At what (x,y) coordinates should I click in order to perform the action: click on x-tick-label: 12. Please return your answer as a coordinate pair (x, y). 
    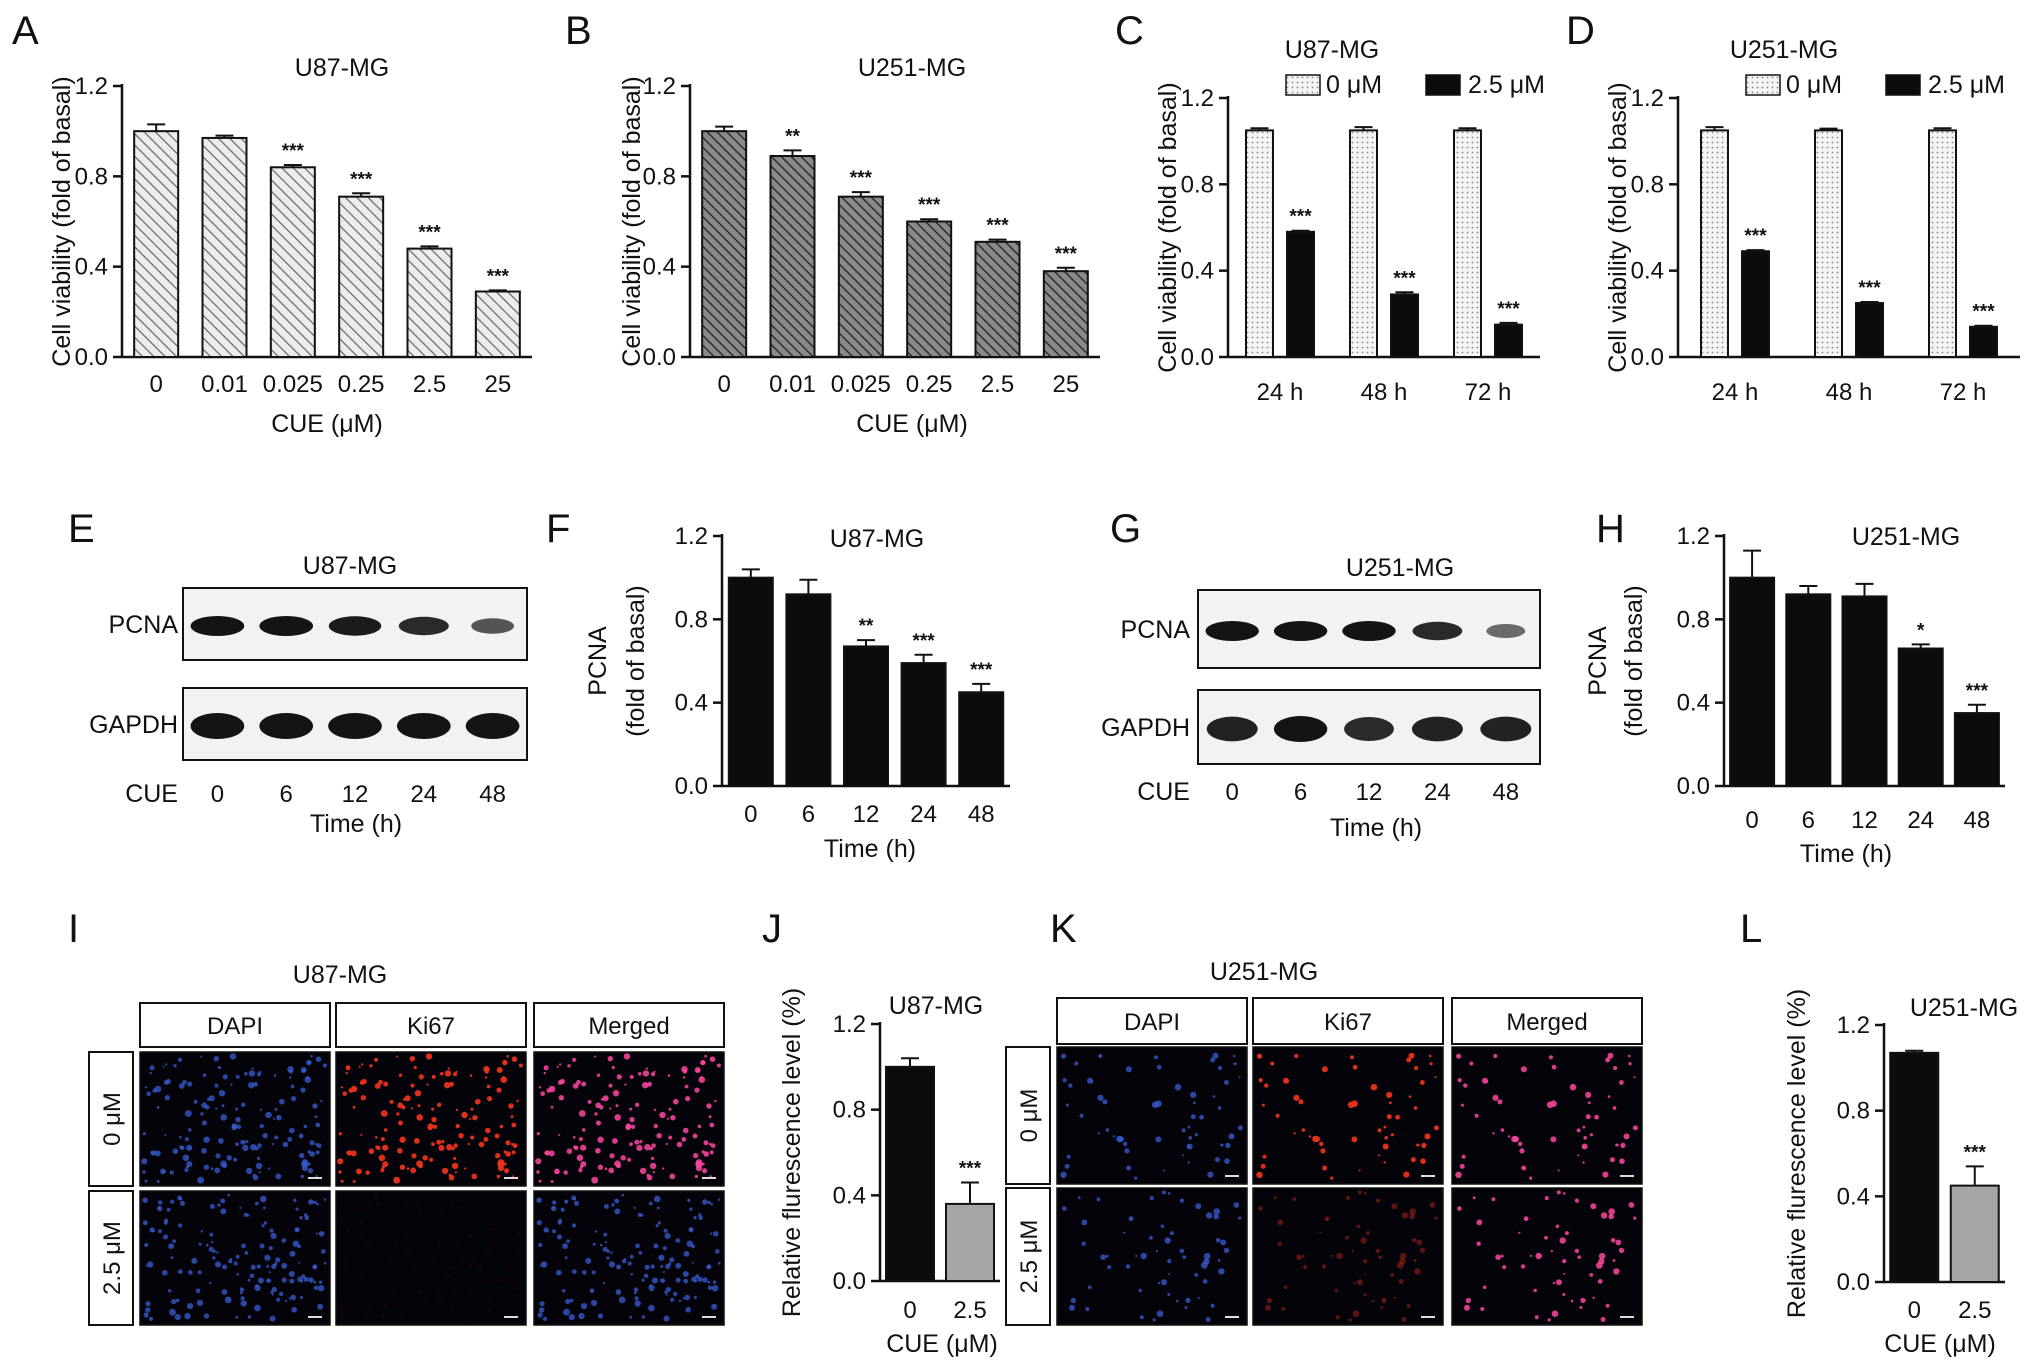
    Looking at the image, I should click on (866, 814).